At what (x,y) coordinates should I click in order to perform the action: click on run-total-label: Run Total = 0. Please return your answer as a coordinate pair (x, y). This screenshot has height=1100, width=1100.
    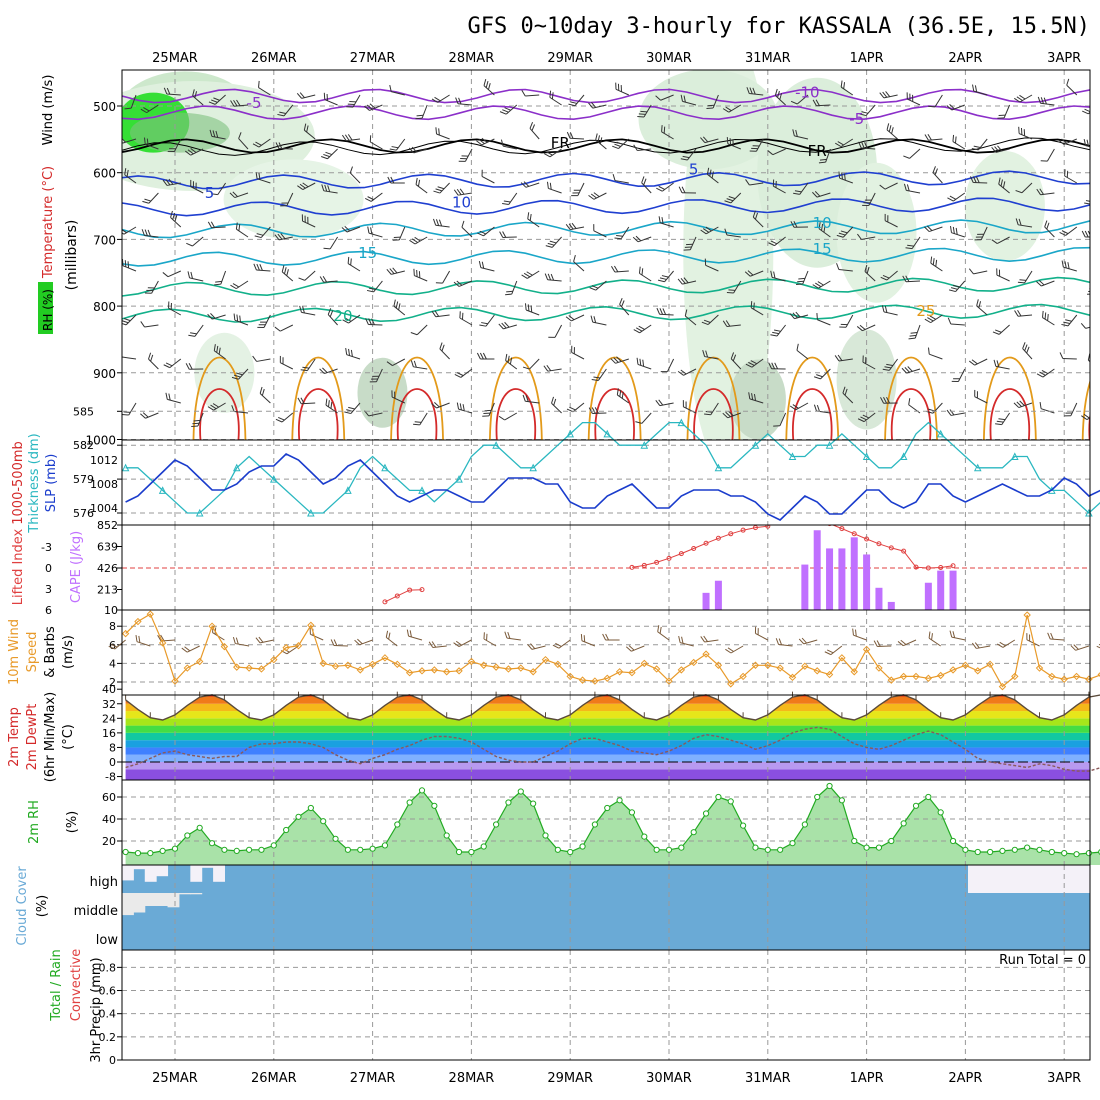
    Looking at the image, I should click on (1042, 960).